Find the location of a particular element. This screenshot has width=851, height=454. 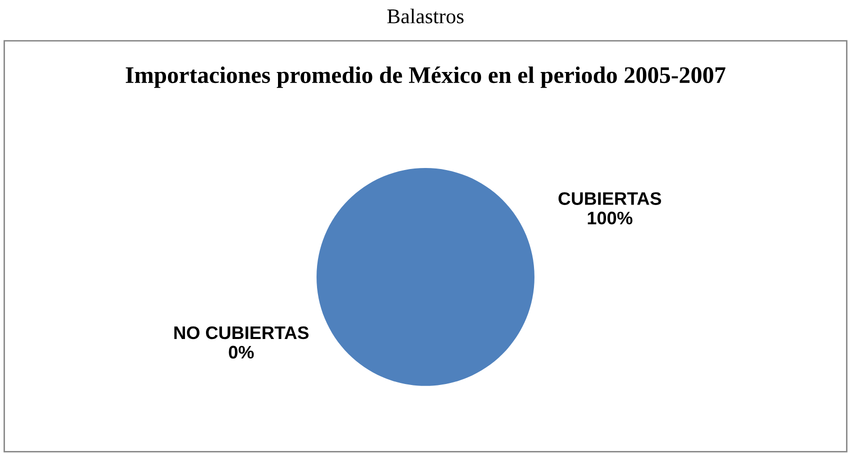

text: Balastros is located at coordinates (425, 16).